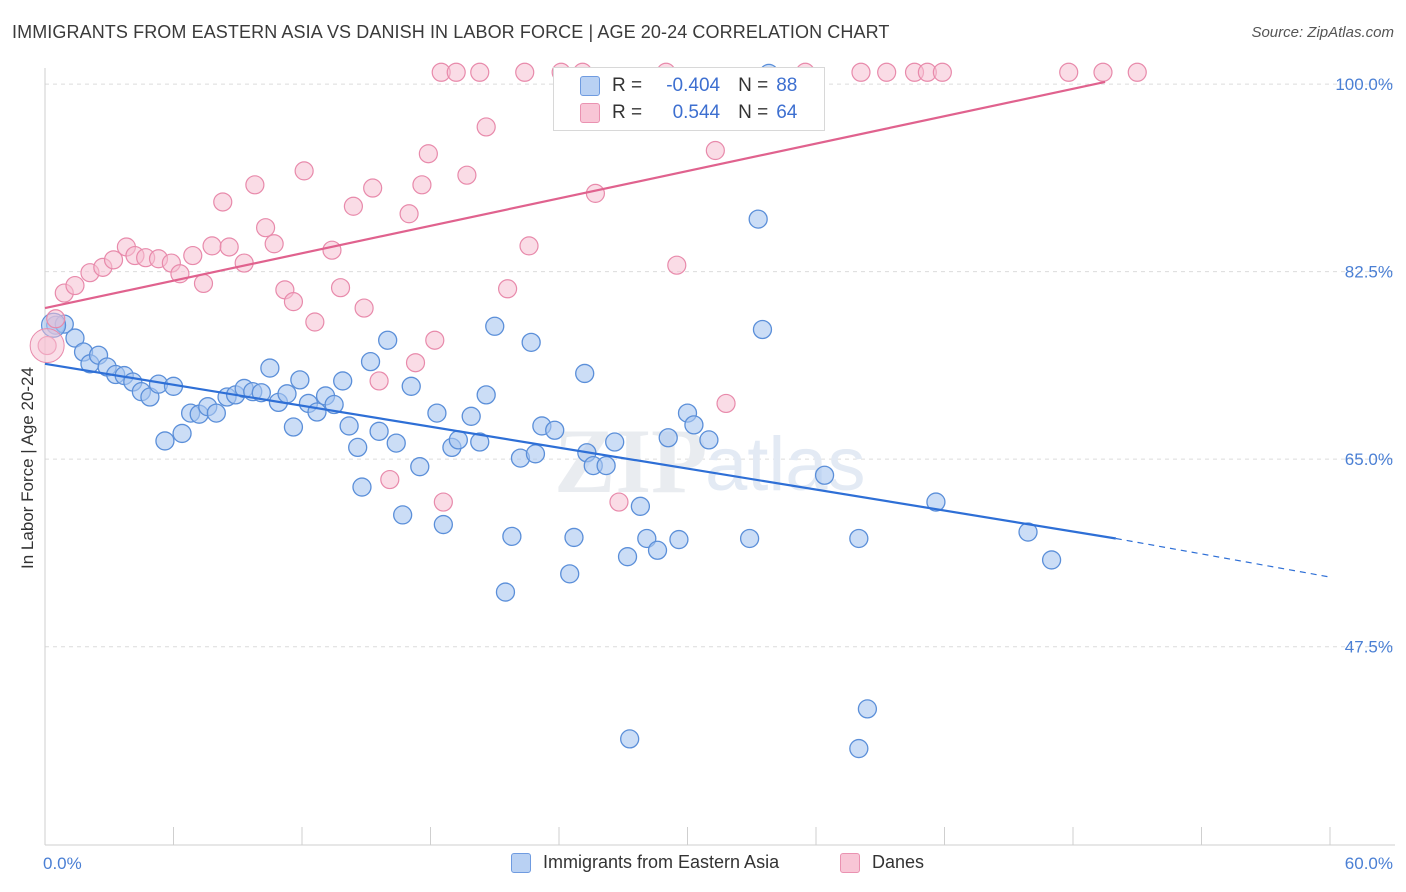 The width and height of the screenshot is (1406, 892). I want to click on legend-label-immigrants: Immigrants from Eastern Asia, so click(661, 862).